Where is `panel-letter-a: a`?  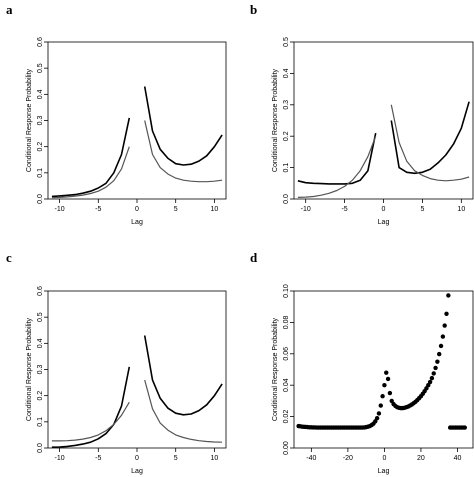
panel-letter-a: a is located at coordinates (9, 9).